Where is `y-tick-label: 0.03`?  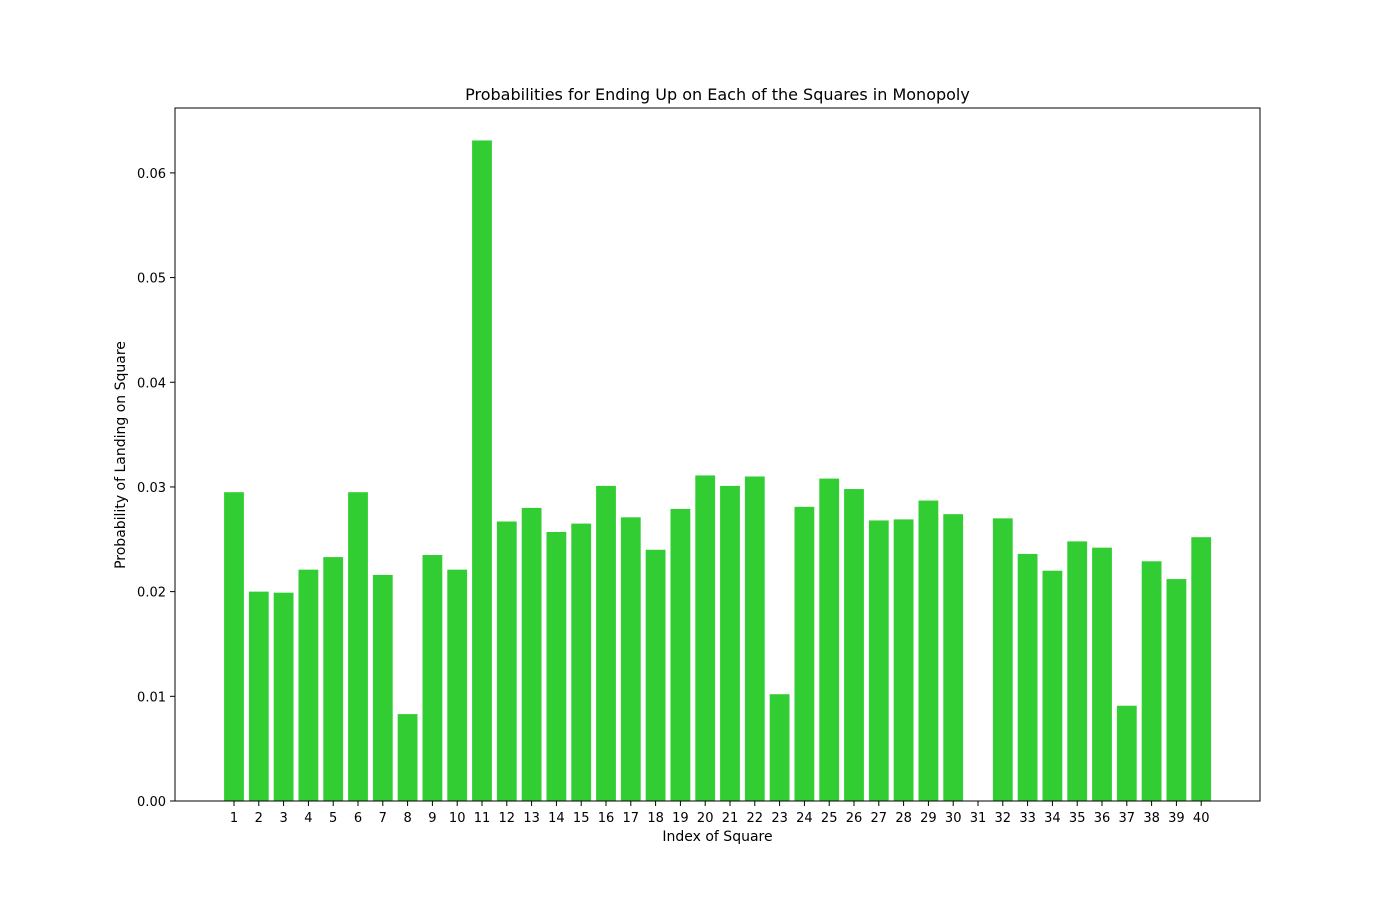
y-tick-label: 0.03 is located at coordinates (151, 488).